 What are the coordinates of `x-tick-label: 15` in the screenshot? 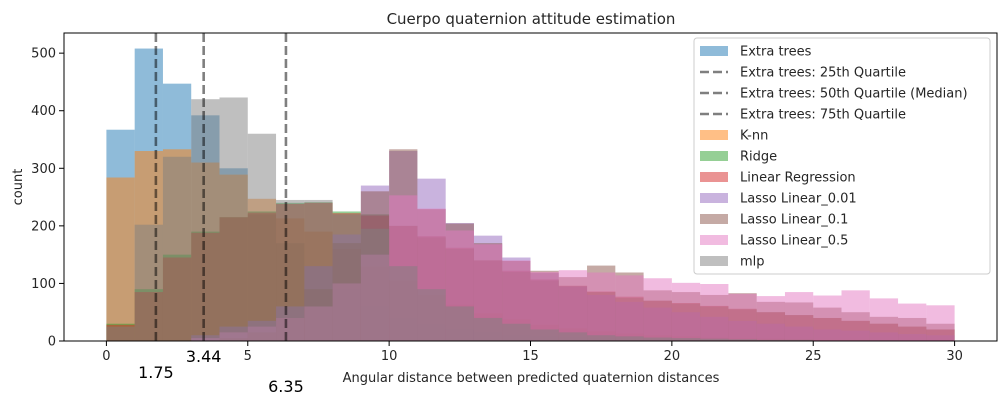 It's located at (530, 356).